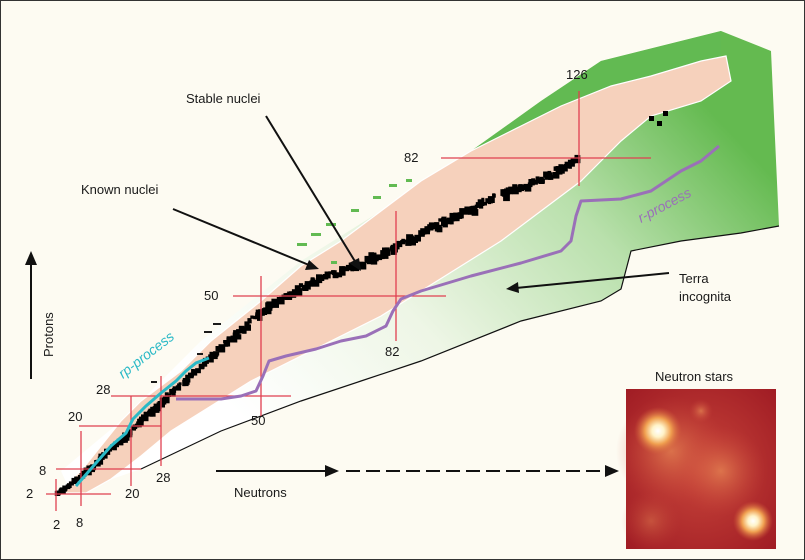  I want to click on arrow-up-icon, so click(31, 258).